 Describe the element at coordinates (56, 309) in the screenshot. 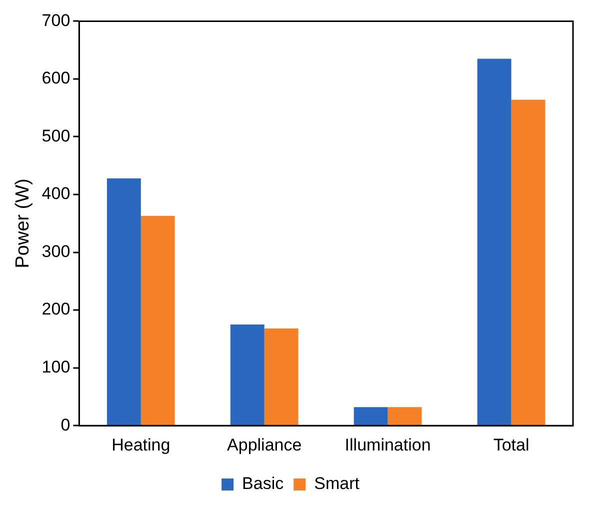

I see `y-tick-label: 200` at that location.